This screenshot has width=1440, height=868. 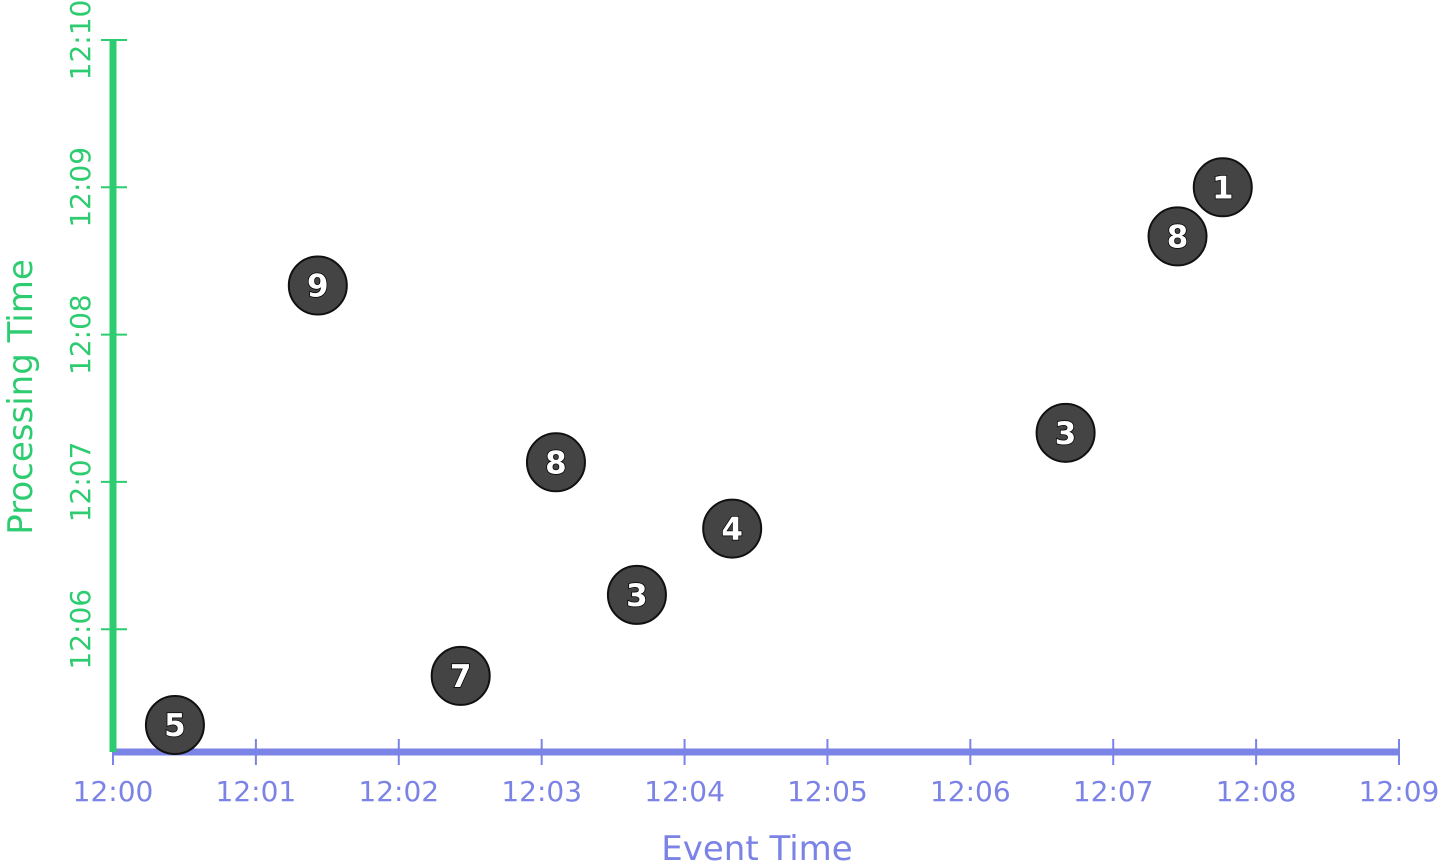 I want to click on x-tick-label: 12:07, so click(x=1113, y=791).